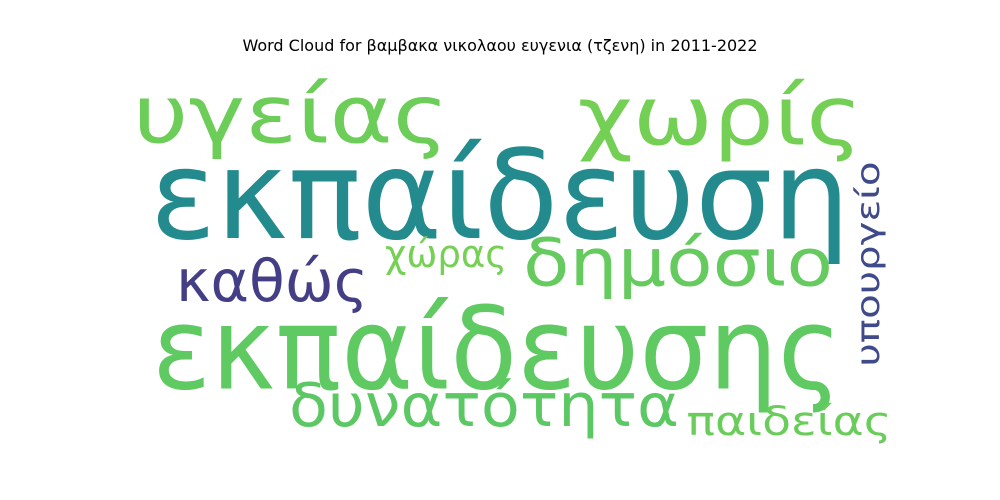 This screenshot has width=1000, height=500. Describe the element at coordinates (868, 264) in the screenshot. I see `cloud-word: υπουργείο` at that location.